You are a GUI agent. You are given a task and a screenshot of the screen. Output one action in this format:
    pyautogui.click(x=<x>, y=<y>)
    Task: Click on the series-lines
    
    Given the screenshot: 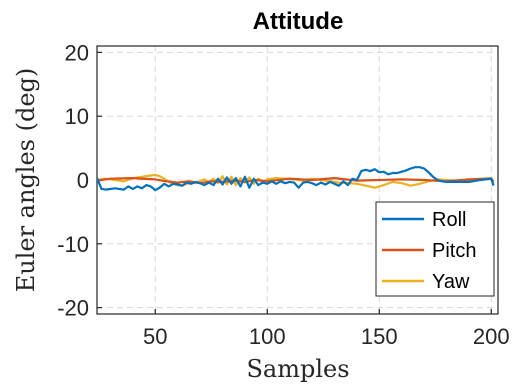 What is the action you would take?
    pyautogui.click(x=295, y=179)
    